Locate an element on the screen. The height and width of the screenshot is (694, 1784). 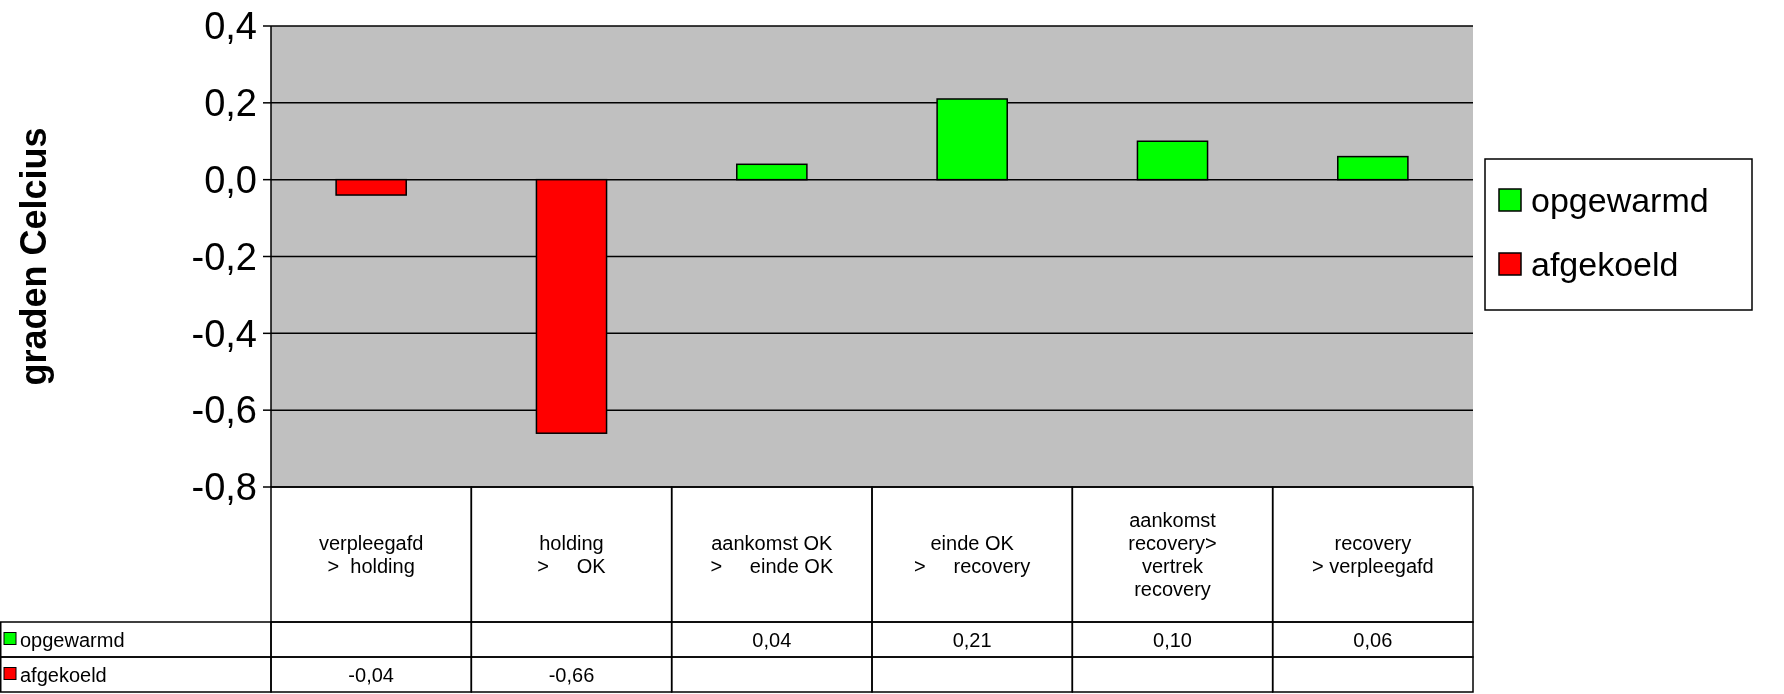
data-label: 0,04 is located at coordinates (772, 639).